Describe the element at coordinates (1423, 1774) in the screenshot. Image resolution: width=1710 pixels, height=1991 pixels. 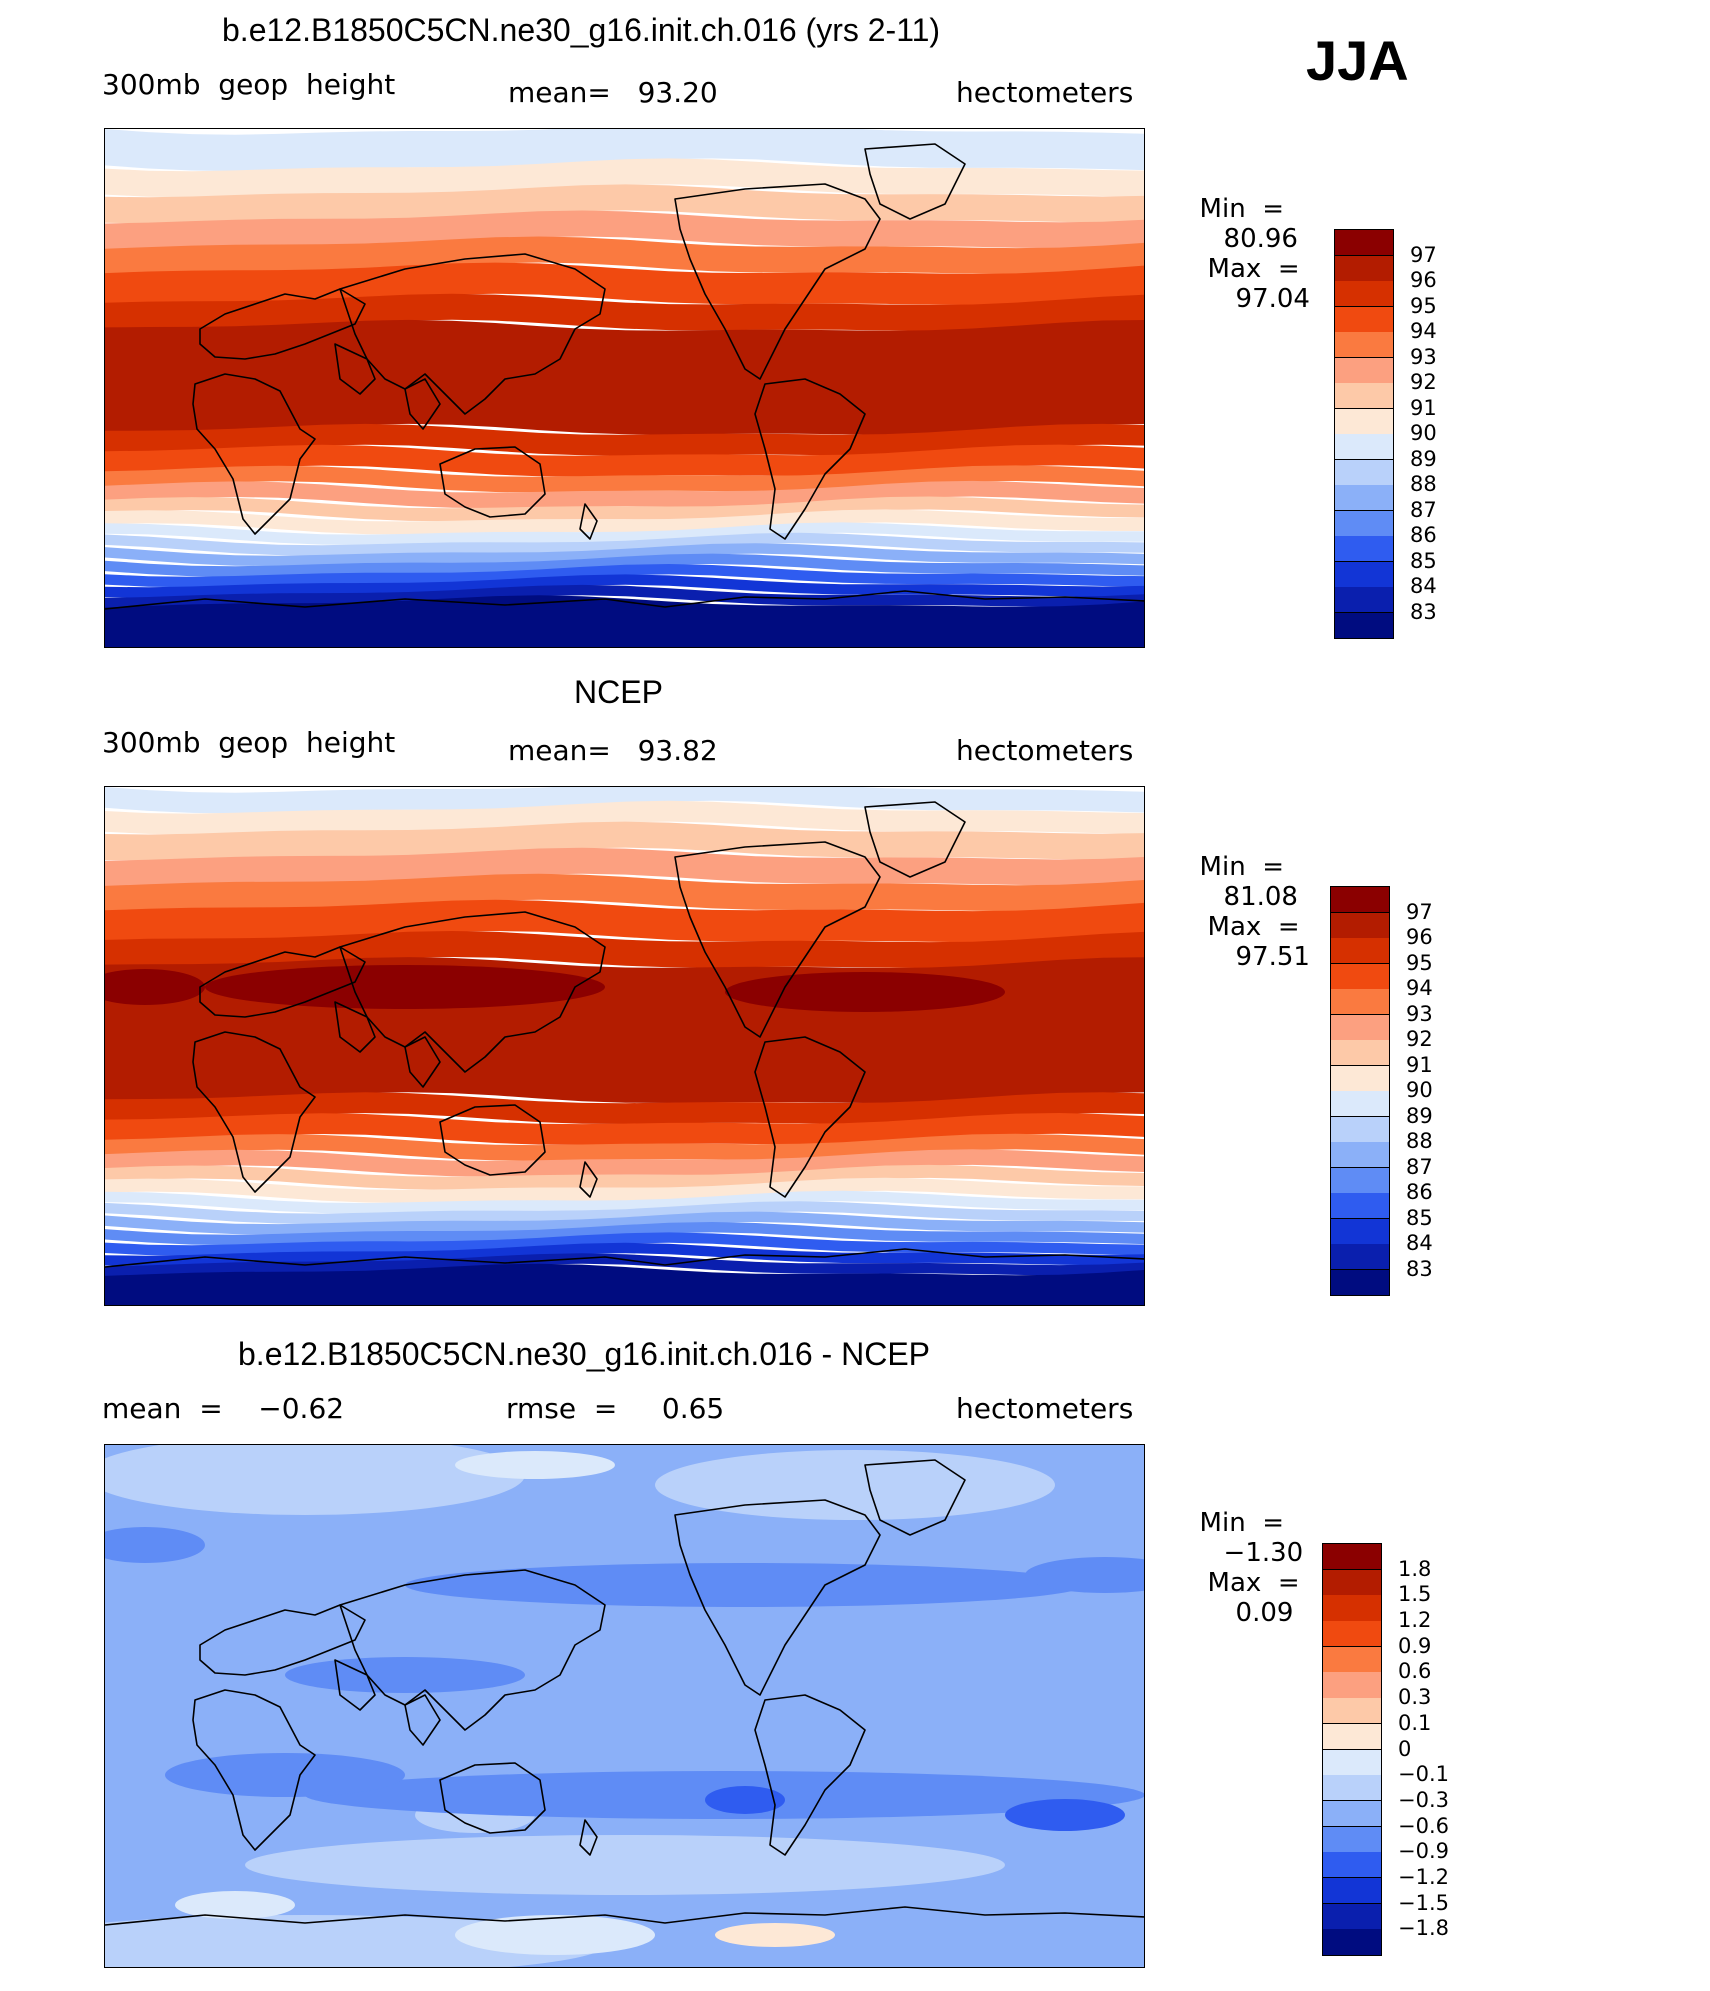
I see `colorbar-tick-label: −0.1` at that location.